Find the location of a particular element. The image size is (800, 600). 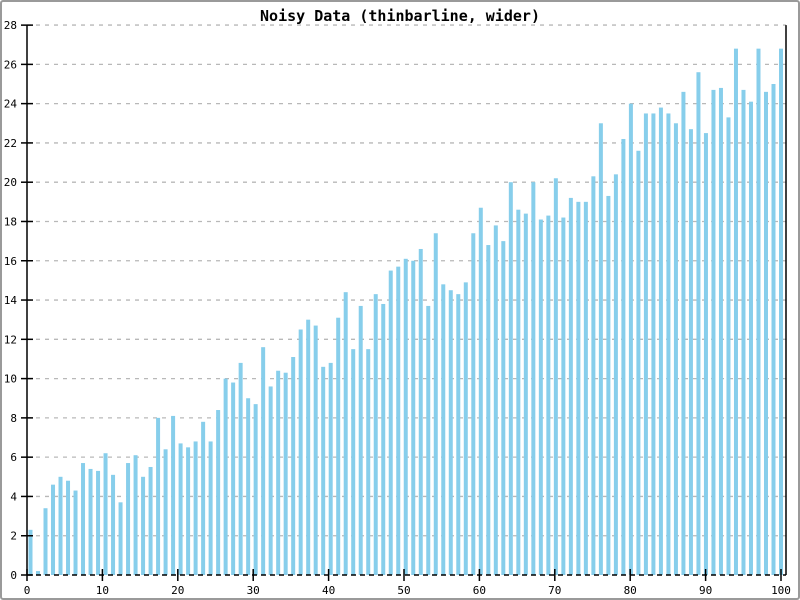

x-tick-label: 90 is located at coordinates (705, 590).